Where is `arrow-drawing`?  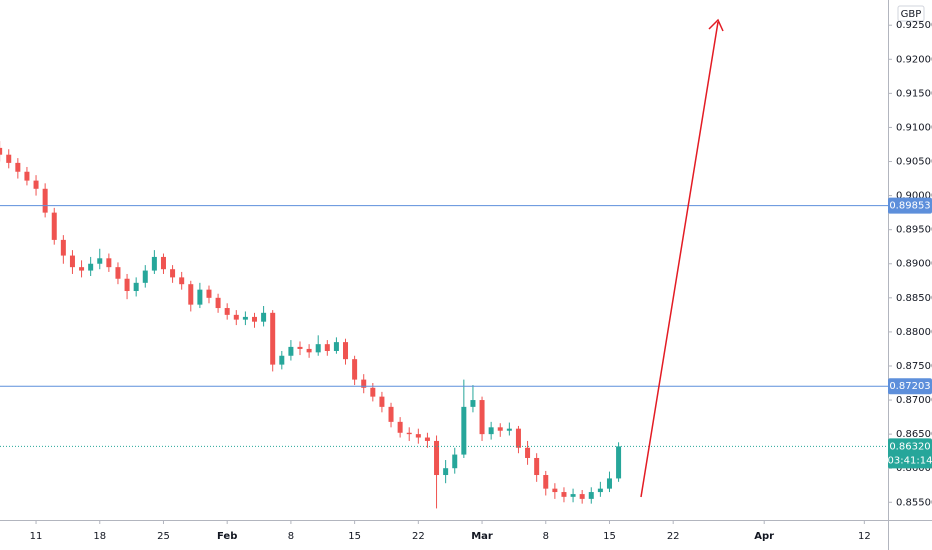
arrow-drawing is located at coordinates (682, 258).